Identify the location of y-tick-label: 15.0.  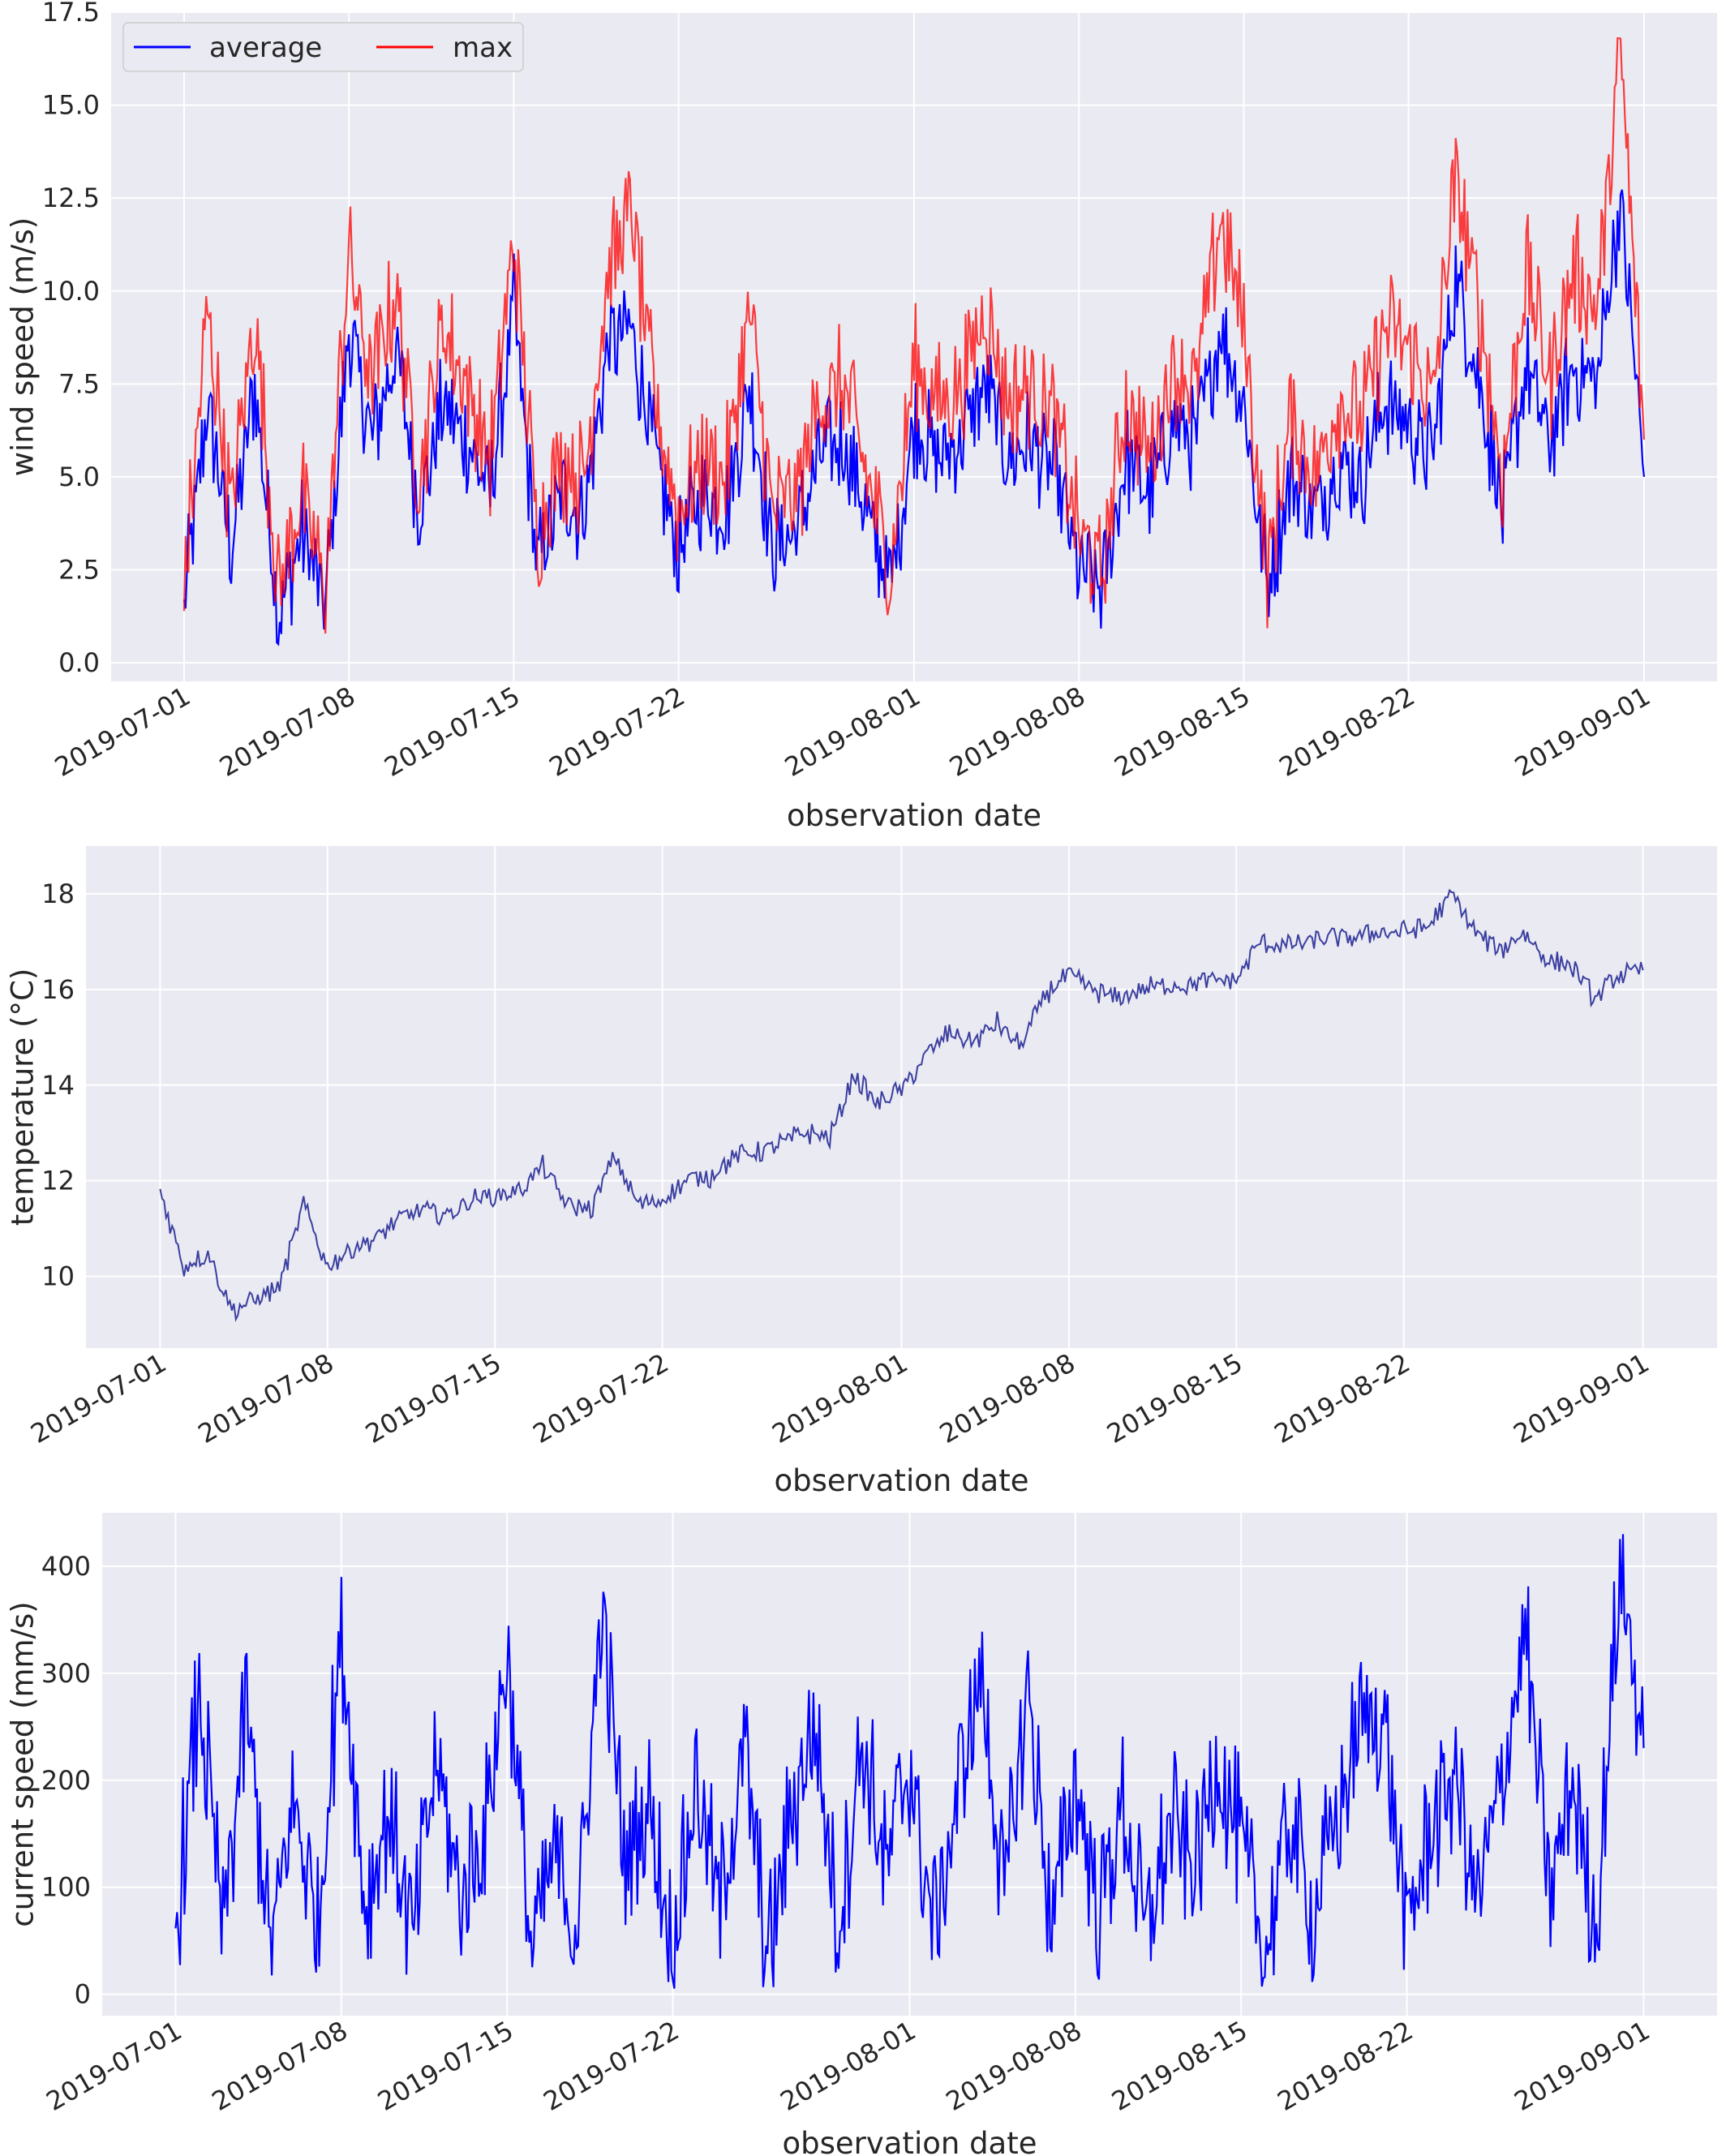
(71, 106).